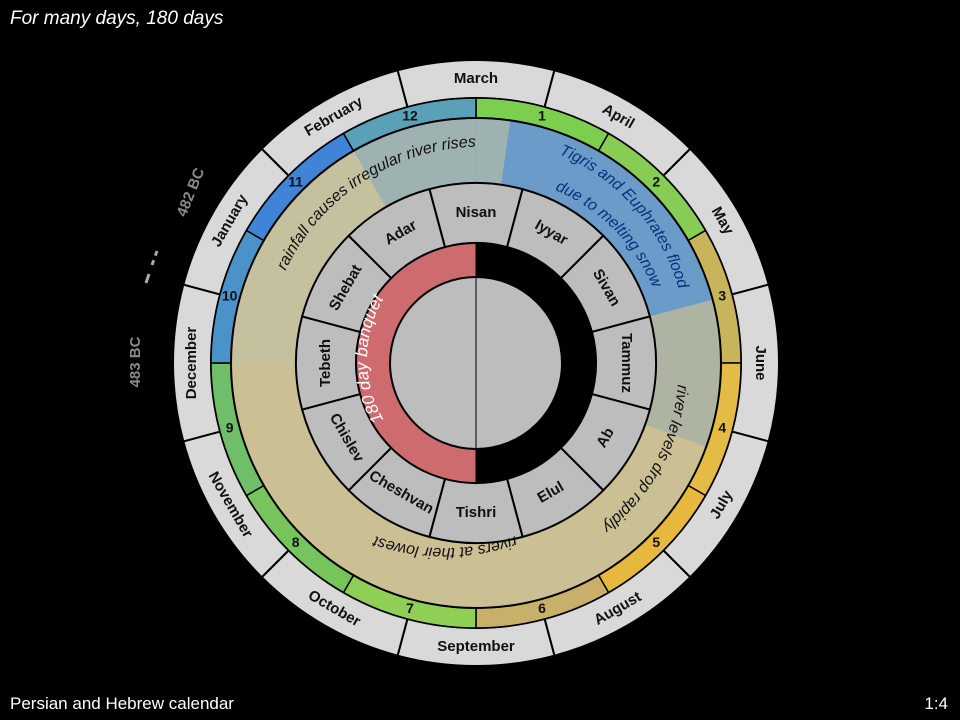 This screenshot has width=960, height=720. I want to click on flood-zone, so click(607, 218).